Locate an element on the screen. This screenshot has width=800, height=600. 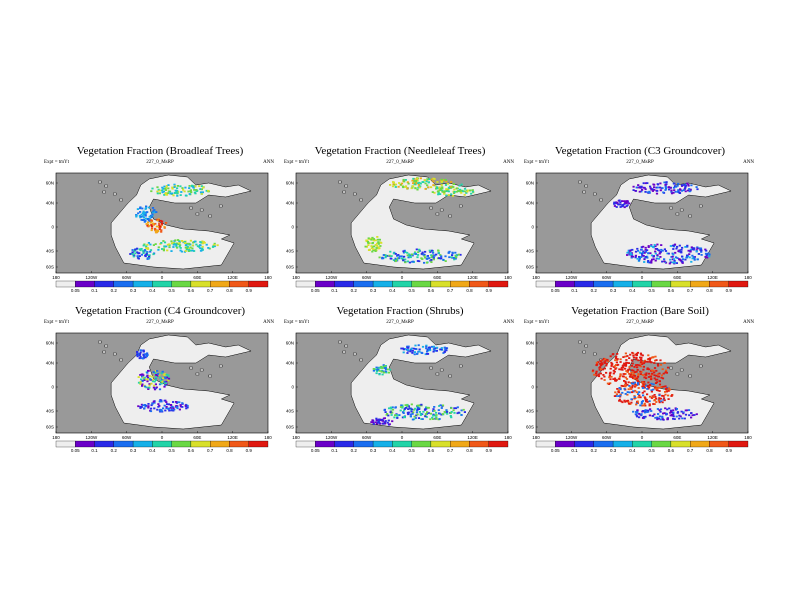
x-tick-label: 180 is located at coordinates (56, 277).